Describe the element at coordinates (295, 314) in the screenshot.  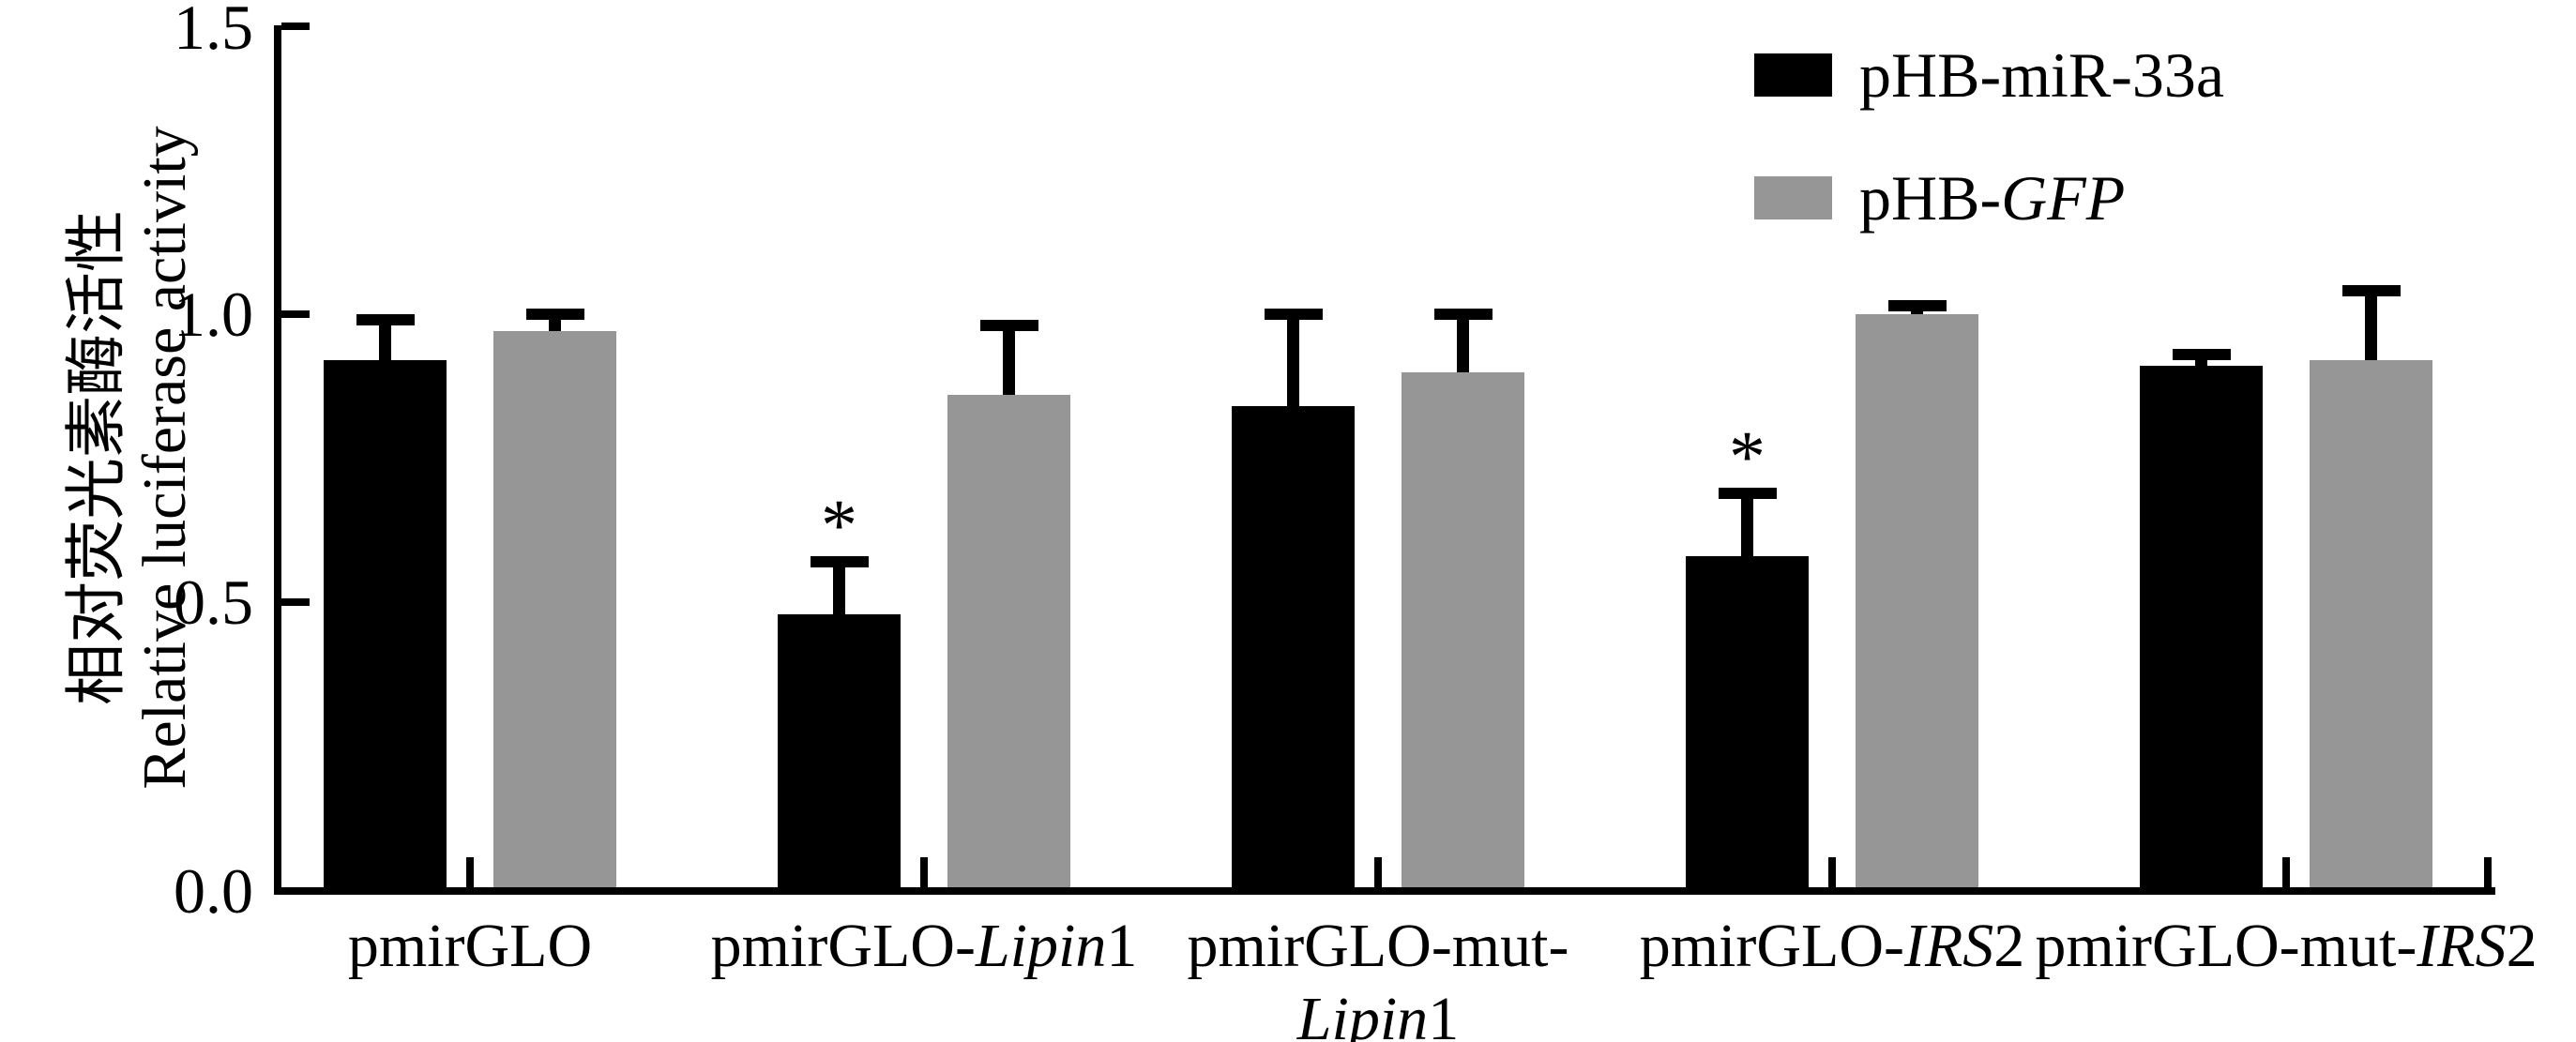
I see `y-tick-mark-1.0` at that location.